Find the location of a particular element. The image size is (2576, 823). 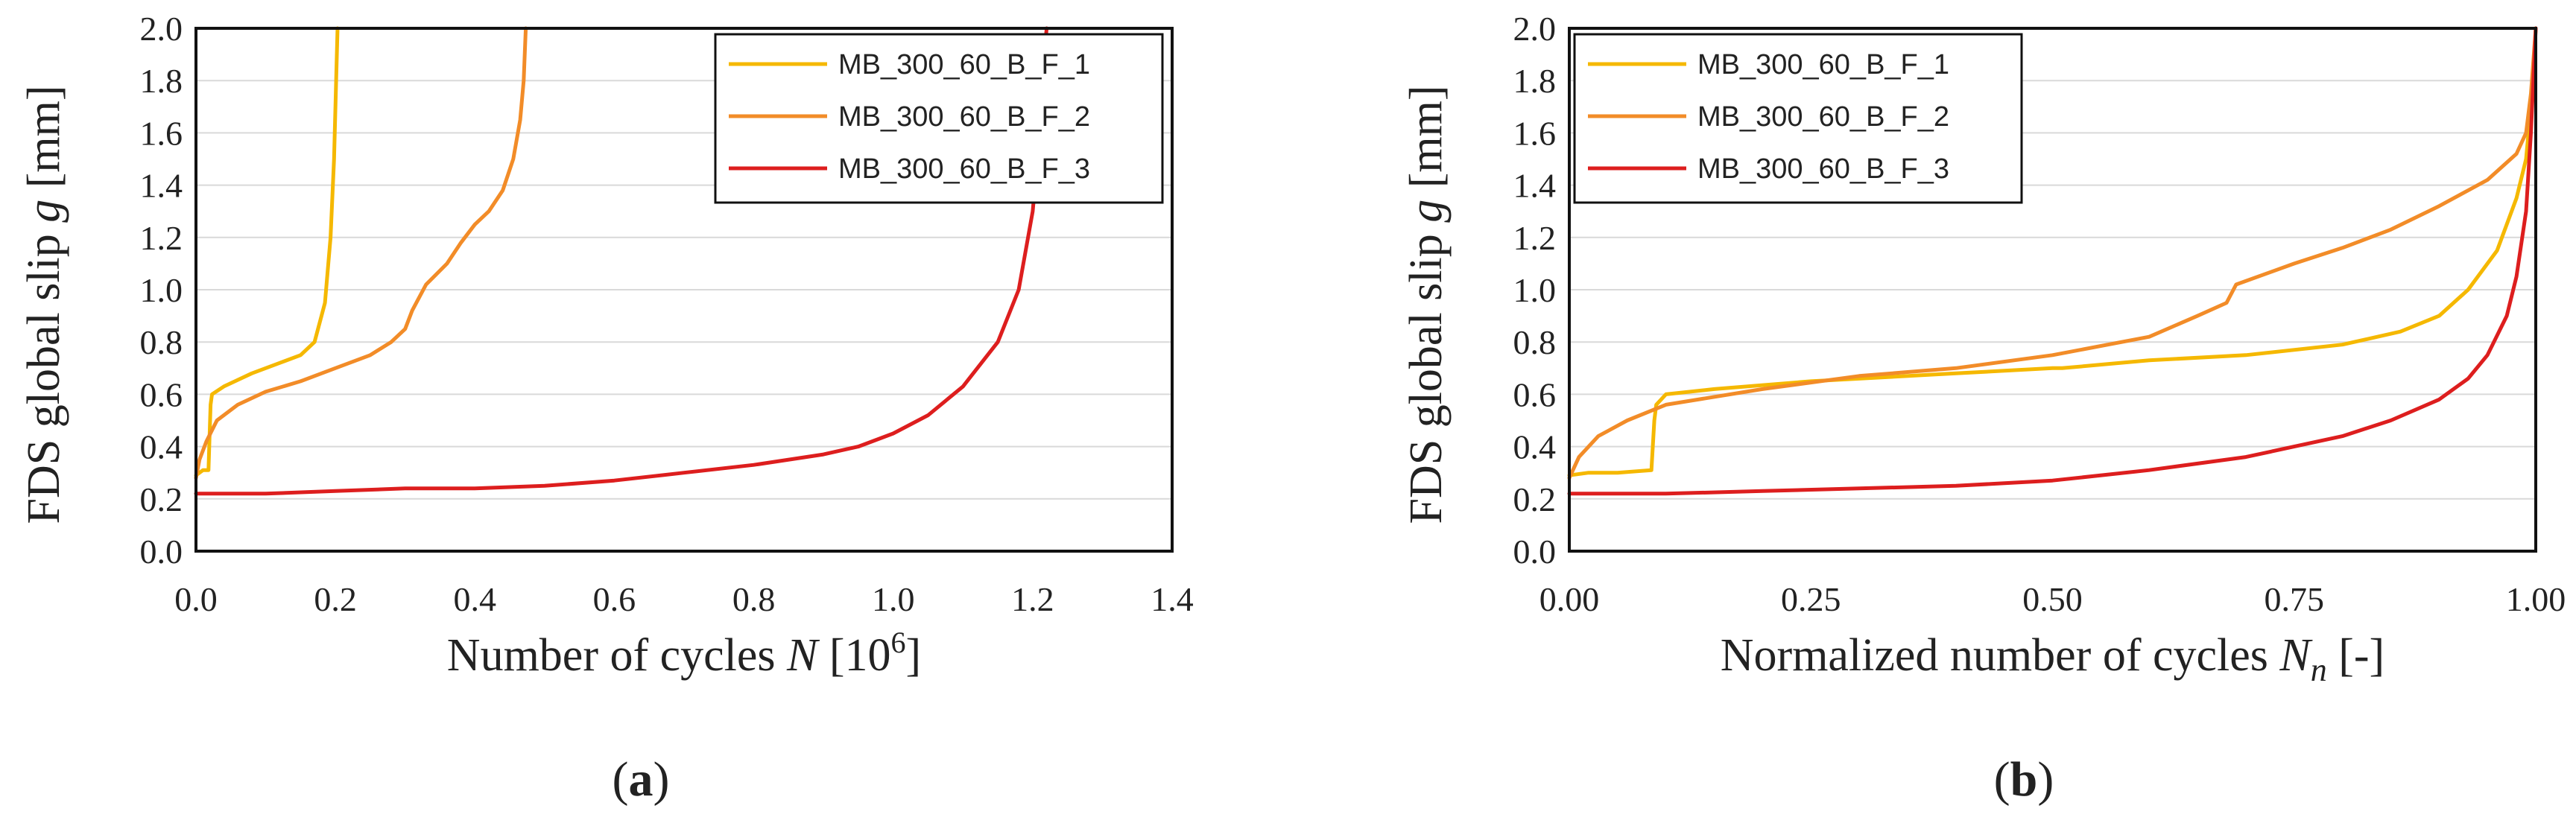

x-tick-label: 0.6 is located at coordinates (614, 599).